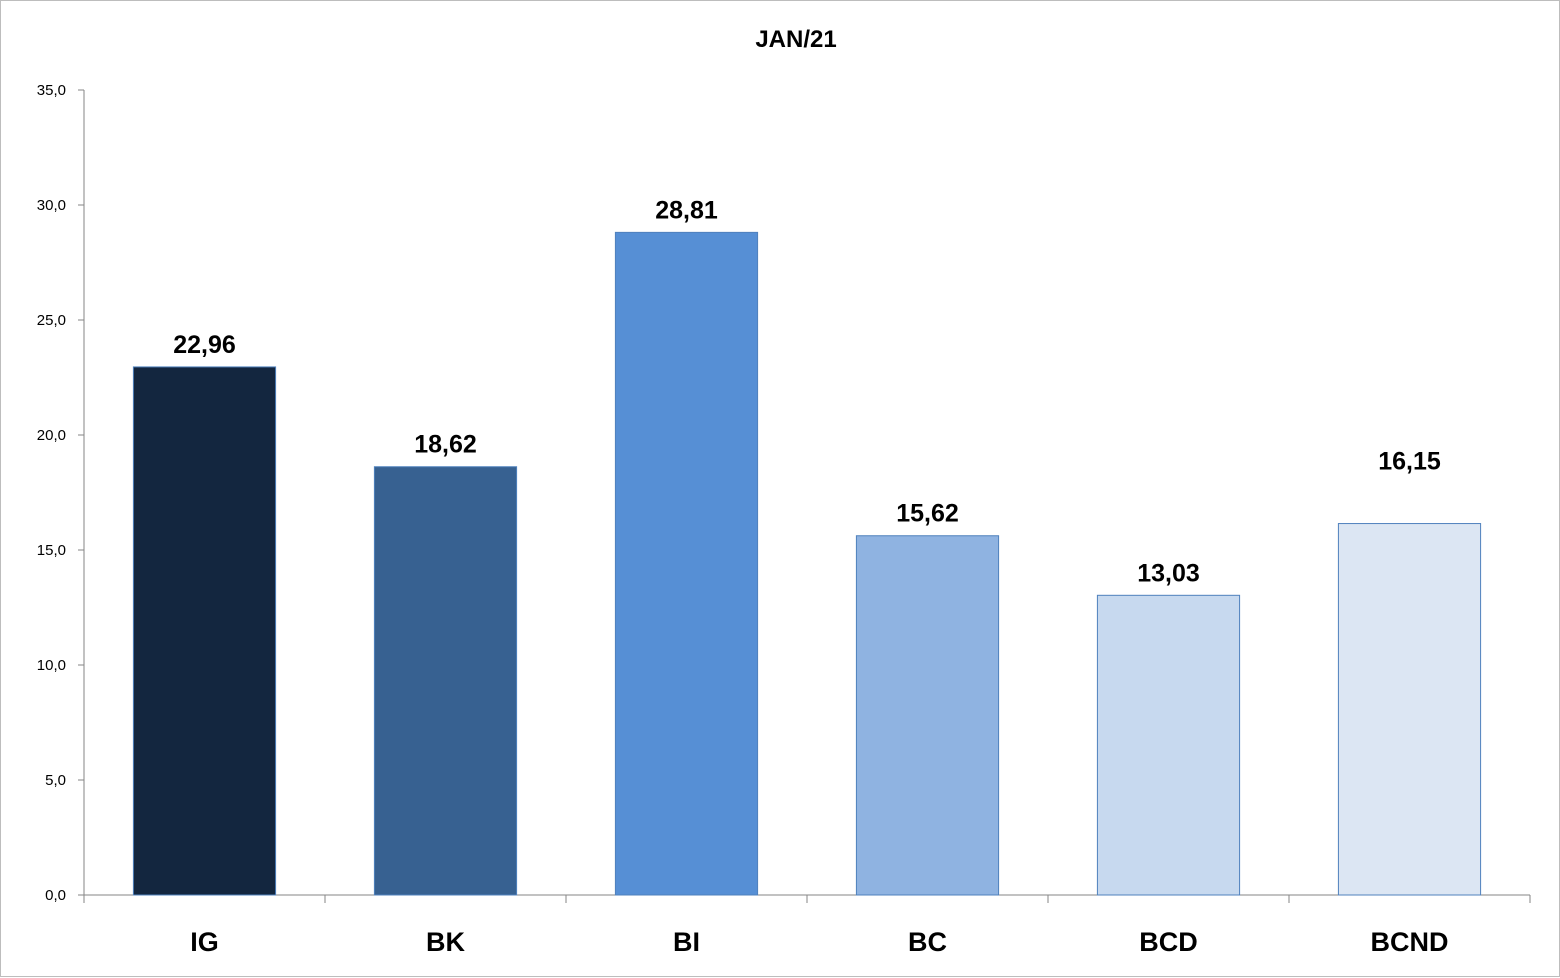 The image size is (1560, 978). What do you see at coordinates (1168, 942) in the screenshot?
I see `x-tick-label: BCD` at bounding box center [1168, 942].